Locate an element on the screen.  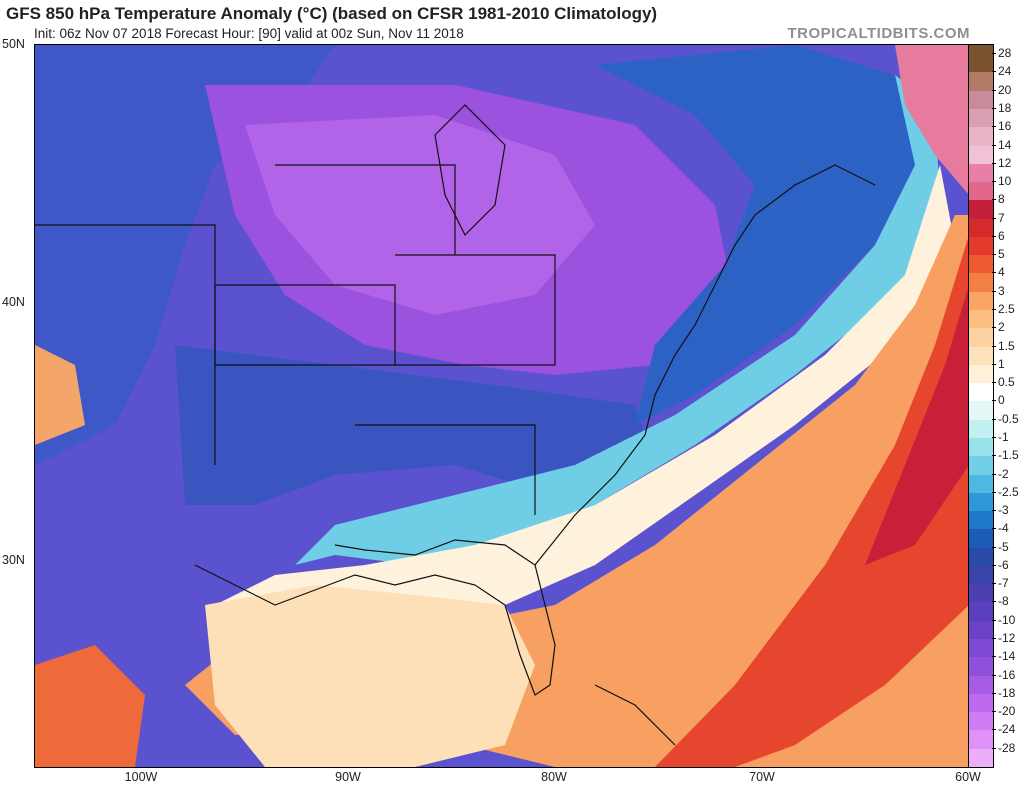
colorbar-level-label: 7 is located at coordinates (1001, 217).